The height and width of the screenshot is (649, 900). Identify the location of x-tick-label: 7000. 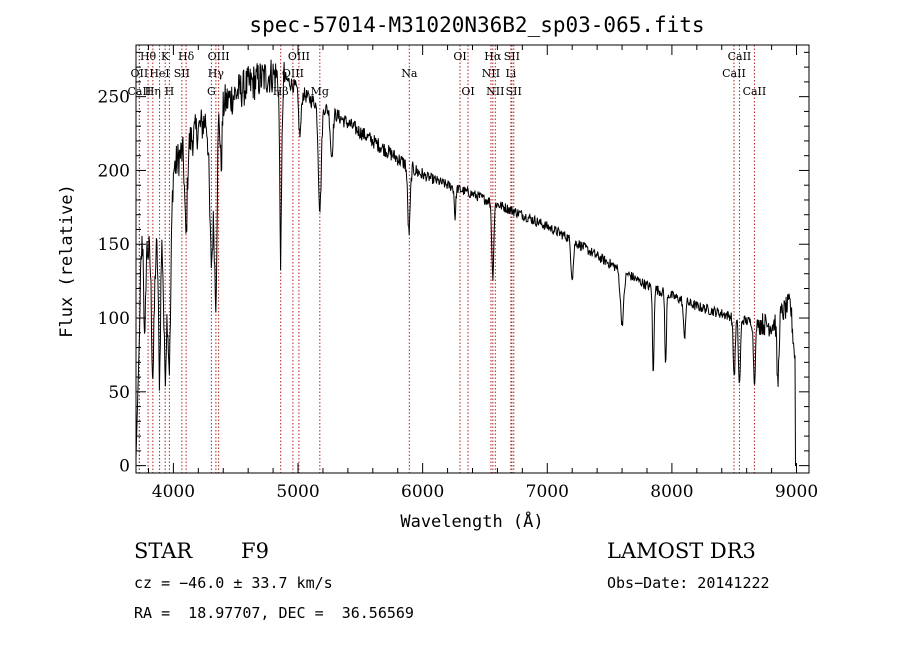
(547, 492).